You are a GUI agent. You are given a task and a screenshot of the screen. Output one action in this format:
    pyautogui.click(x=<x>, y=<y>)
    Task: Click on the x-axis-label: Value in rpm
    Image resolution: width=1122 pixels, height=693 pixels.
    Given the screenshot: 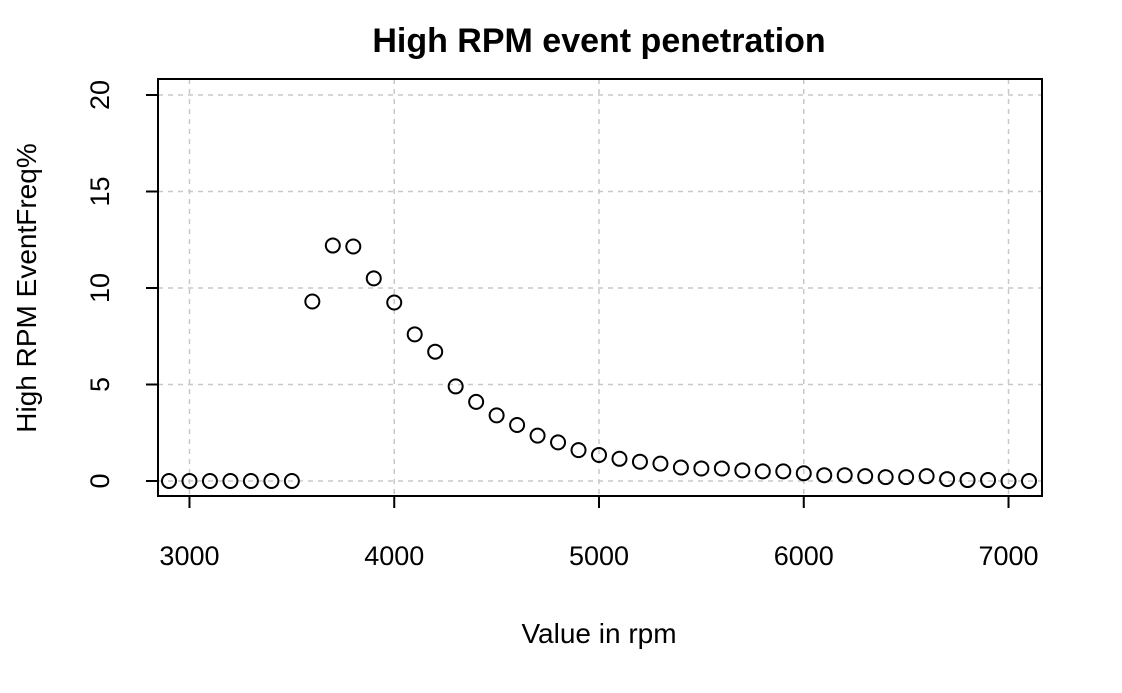 What is the action you would take?
    pyautogui.click(x=598, y=633)
    